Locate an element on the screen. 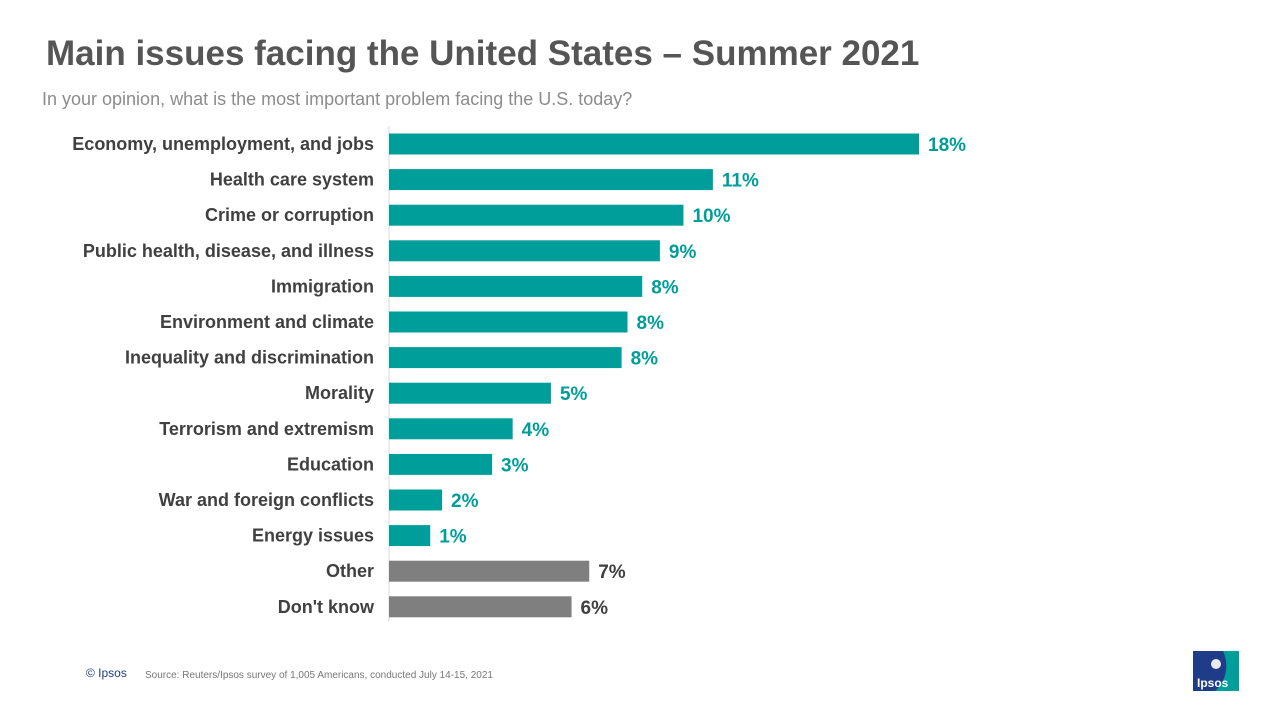 The width and height of the screenshot is (1280, 720). value-label: 5% is located at coordinates (574, 394).